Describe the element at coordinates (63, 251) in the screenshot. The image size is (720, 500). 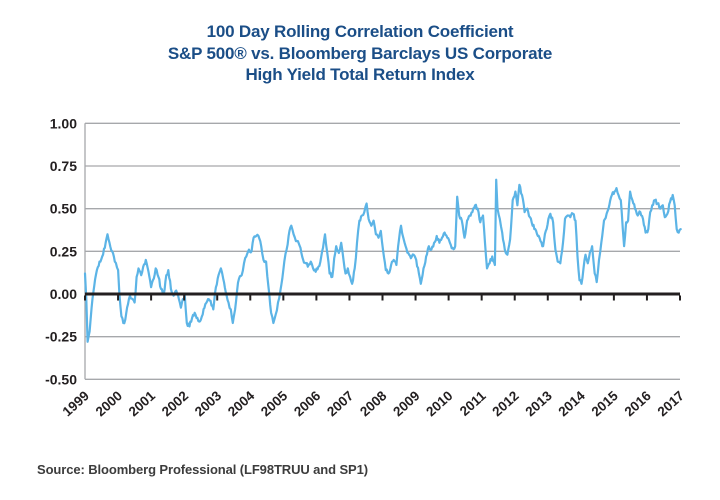
I see `y-tick-label: 0.25` at that location.